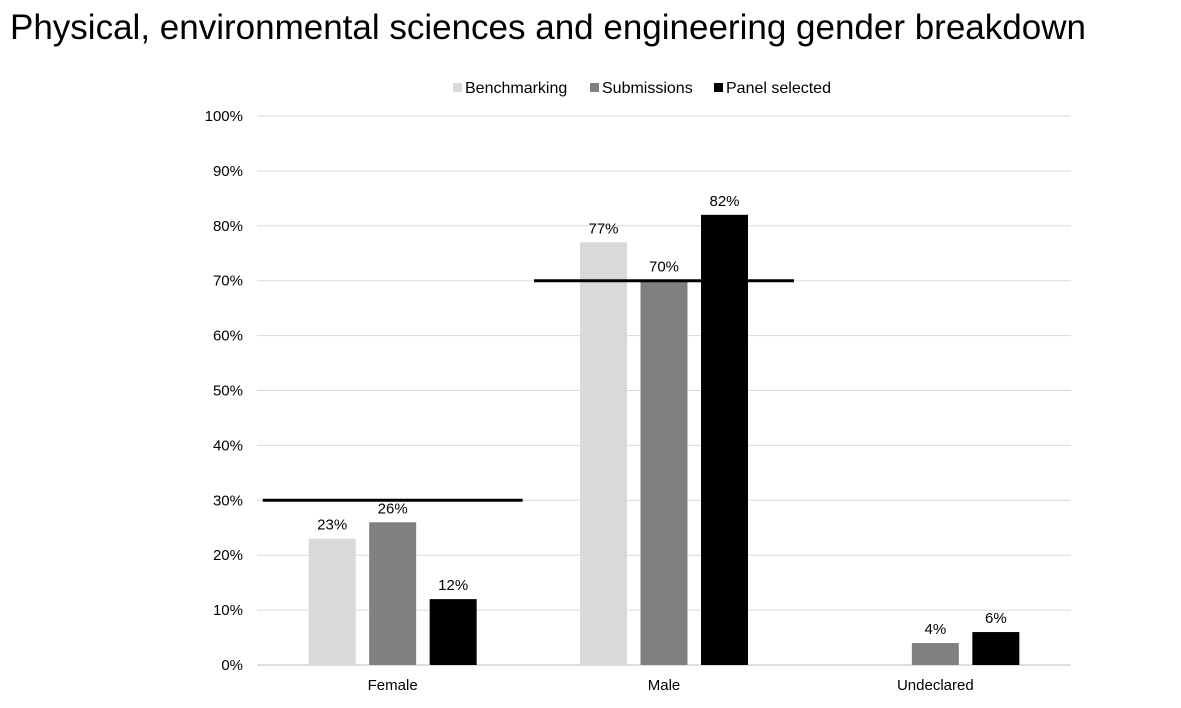 This screenshot has height=708, width=1181. Describe the element at coordinates (528, 390) in the screenshot. I see `reference-lines` at that location.